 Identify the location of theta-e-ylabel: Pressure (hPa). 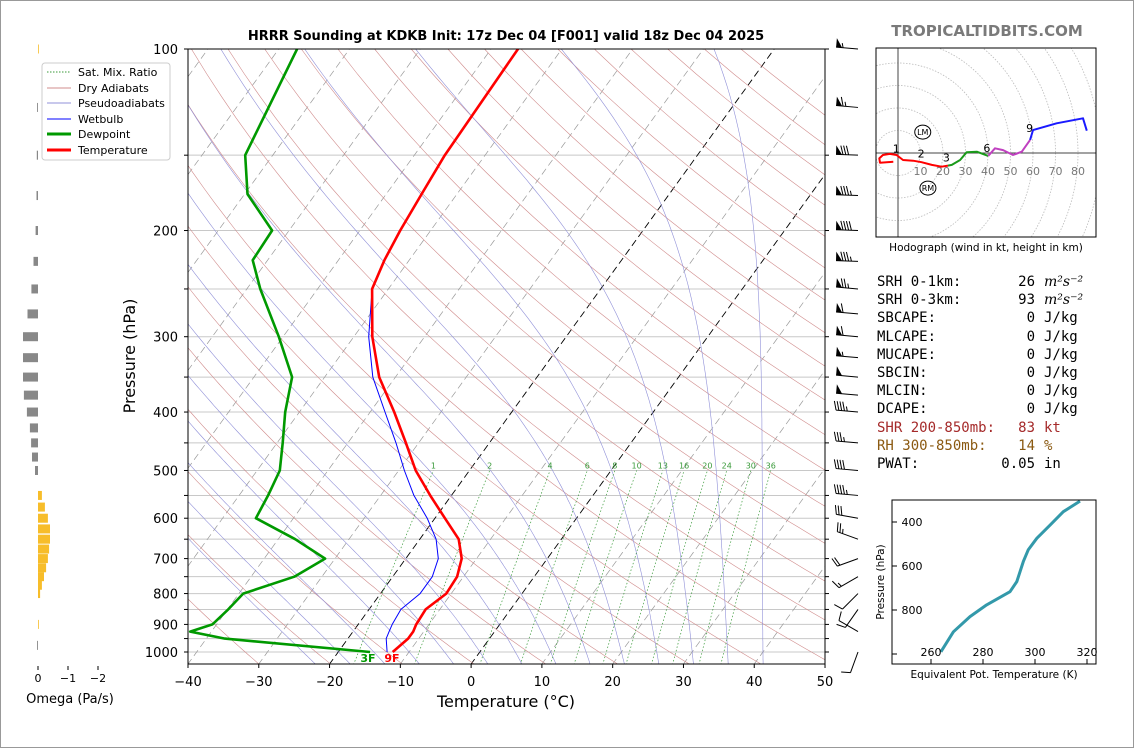
(881, 581).